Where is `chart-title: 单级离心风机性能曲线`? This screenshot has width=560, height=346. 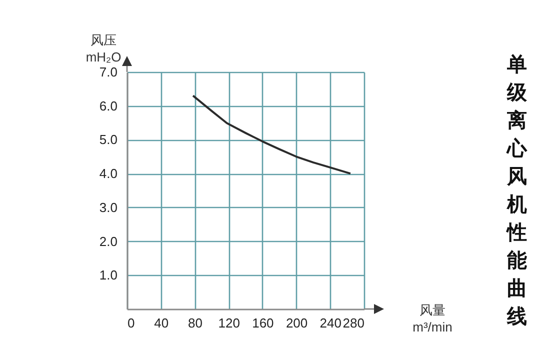 chart-title: 单级离心风机性能曲线 is located at coordinates (517, 190).